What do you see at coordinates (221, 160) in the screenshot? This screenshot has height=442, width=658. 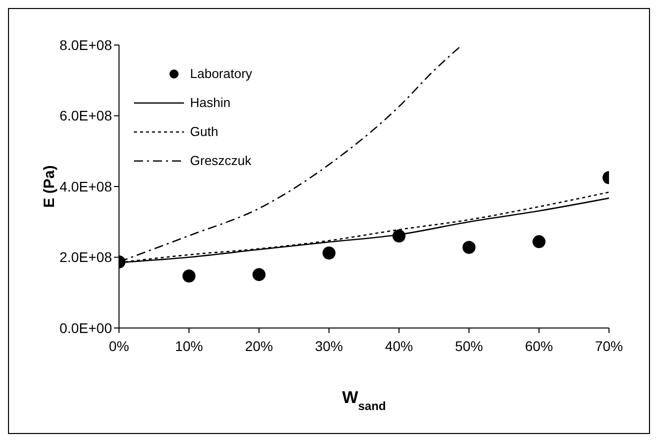 I see `legend-label: Greszczuk` at bounding box center [221, 160].